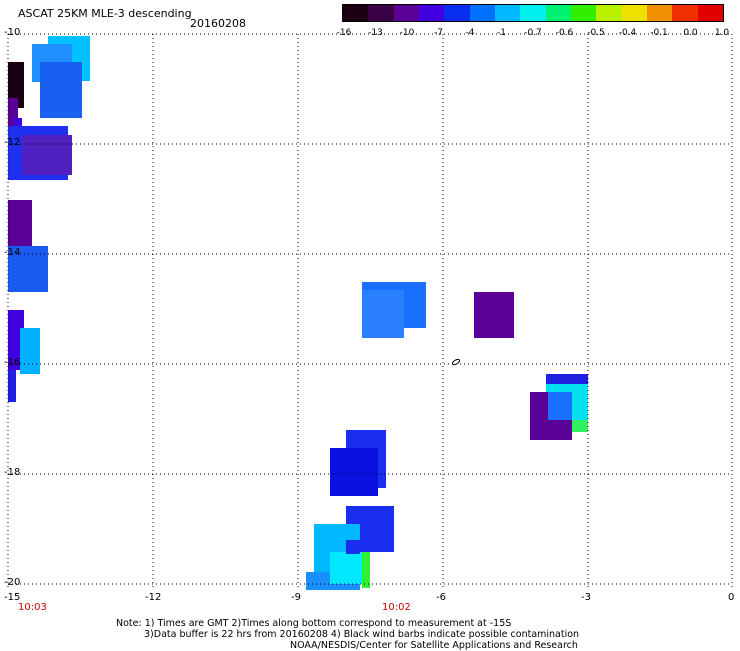  I want to click on colorbar-label: 1.0, so click(722, 33).